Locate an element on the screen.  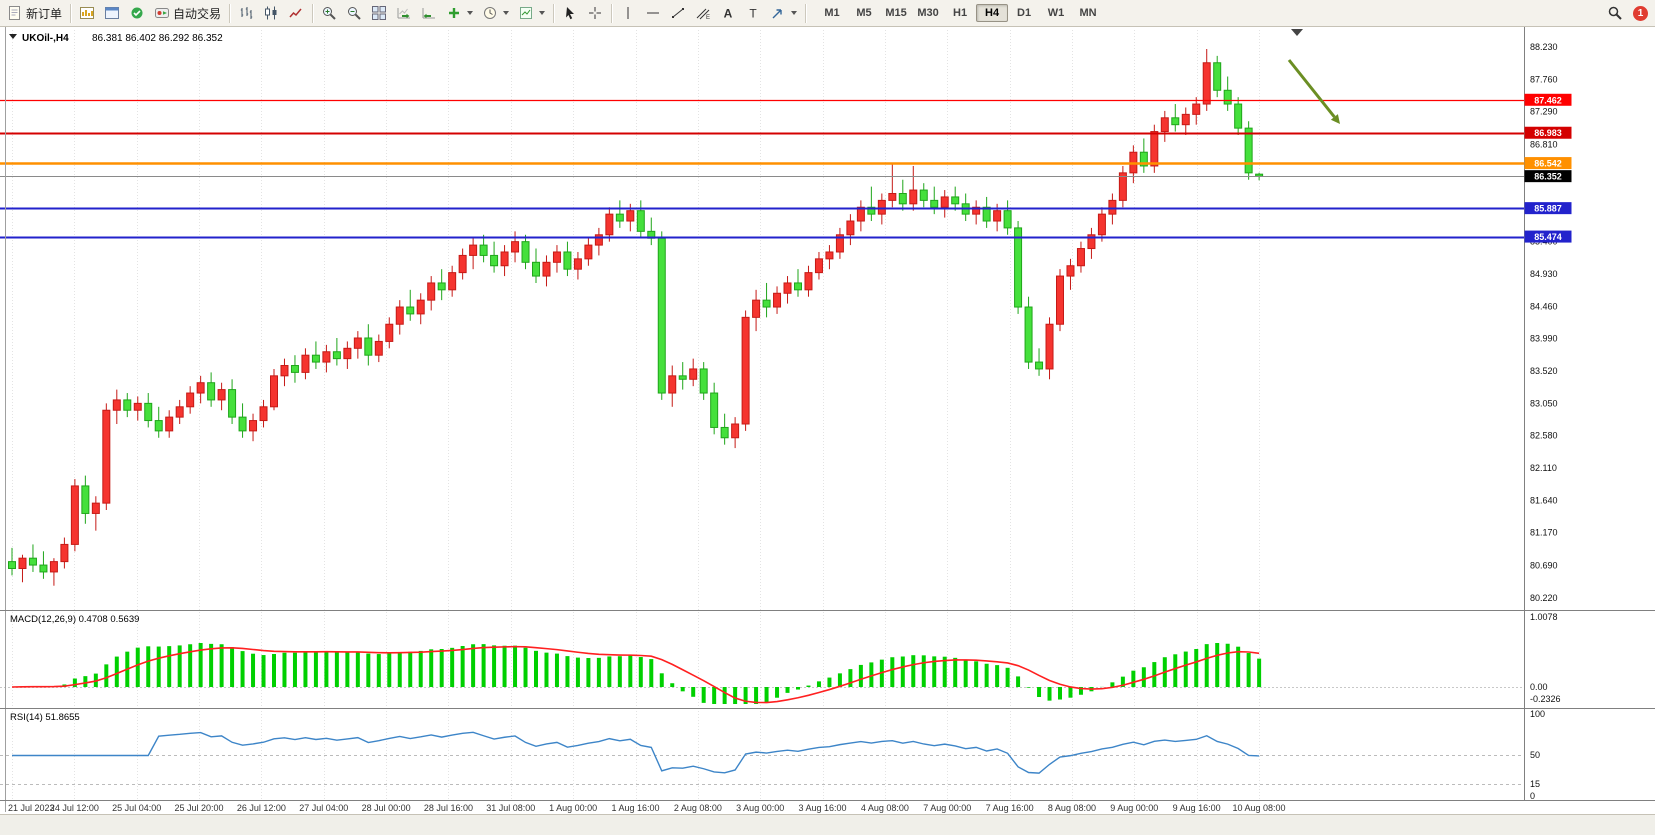
indicators-button is located at coordinates (459, 13).